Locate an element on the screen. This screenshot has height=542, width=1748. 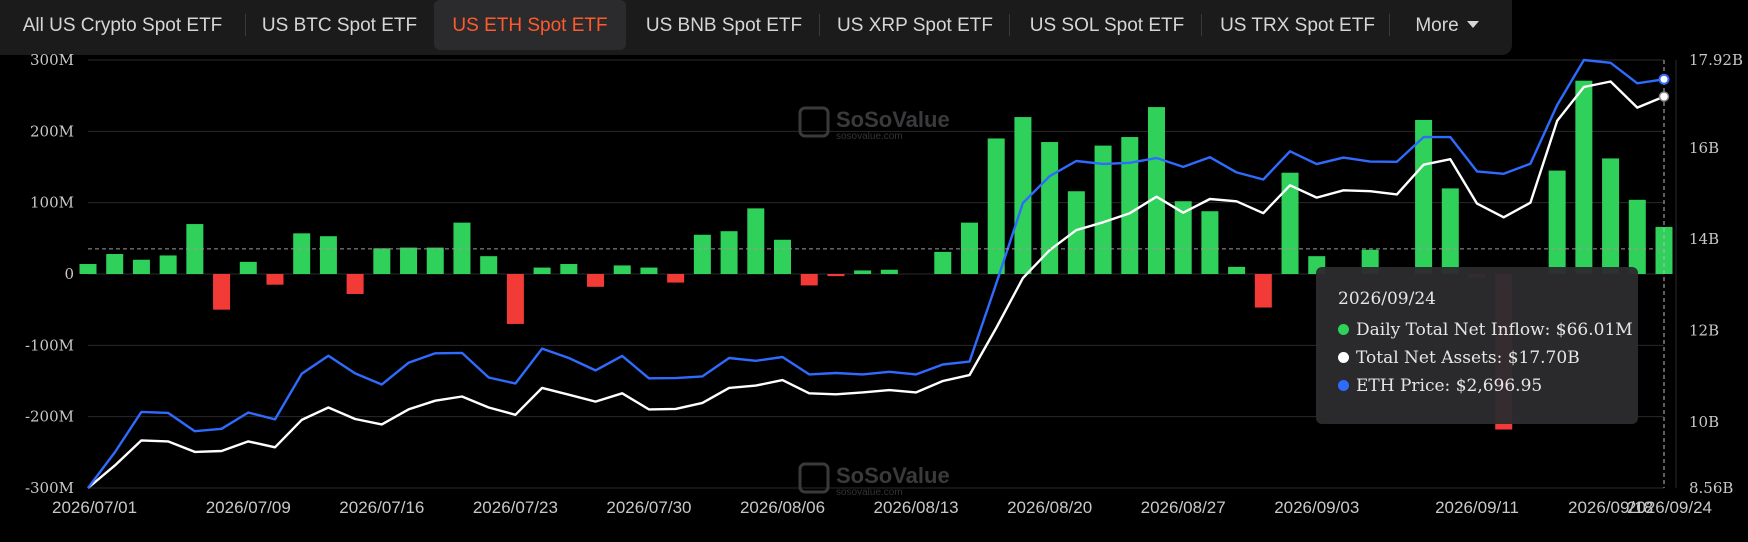
chevron-down-icon is located at coordinates (1472, 24).